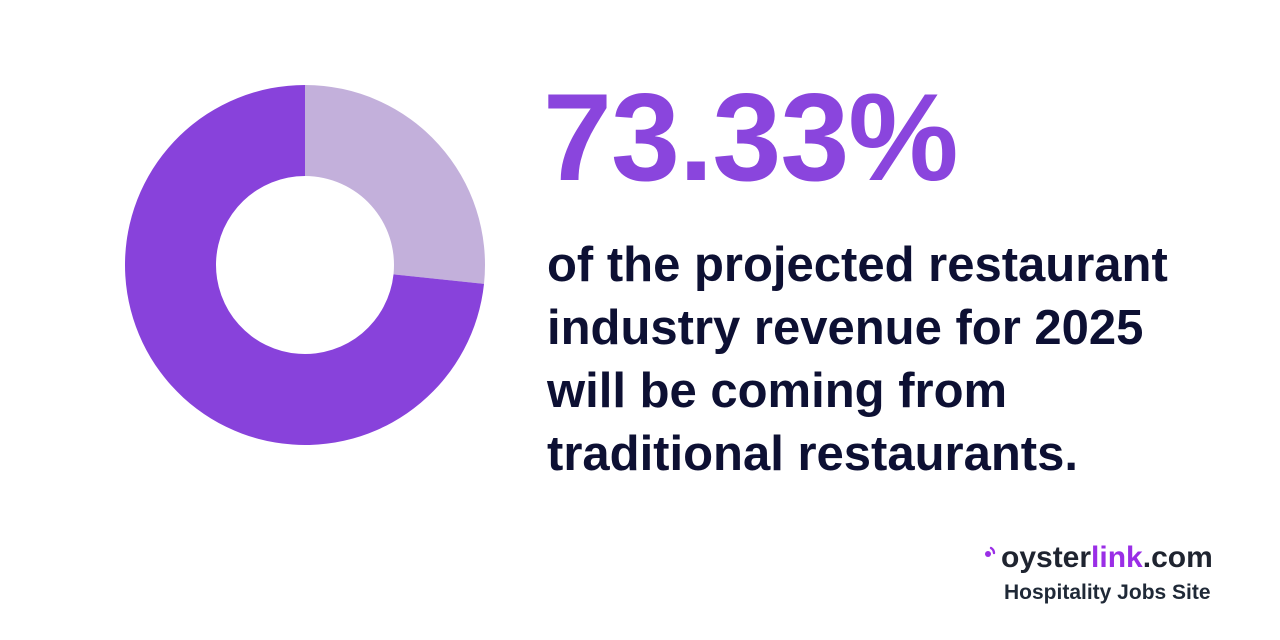 The width and height of the screenshot is (1280, 640). I want to click on logo-text-oyster: oyster, so click(1046, 557).